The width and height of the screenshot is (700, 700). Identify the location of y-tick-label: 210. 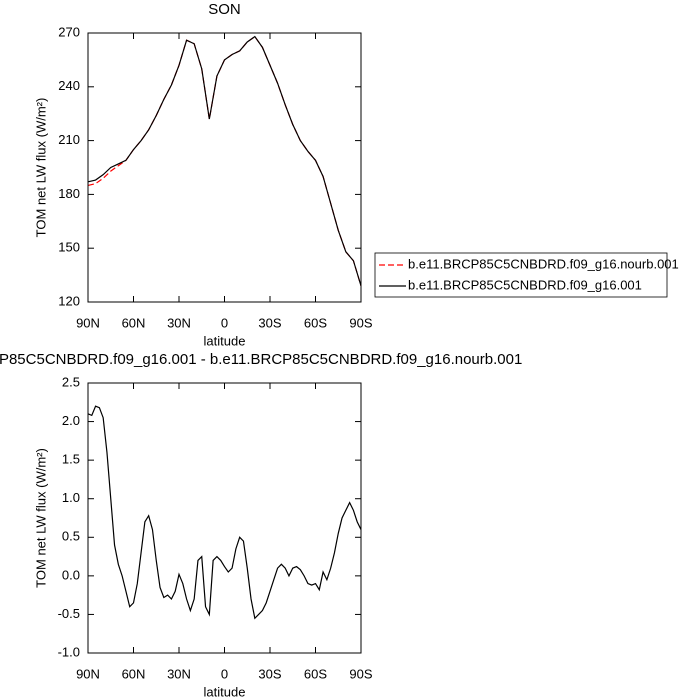
(69, 139).